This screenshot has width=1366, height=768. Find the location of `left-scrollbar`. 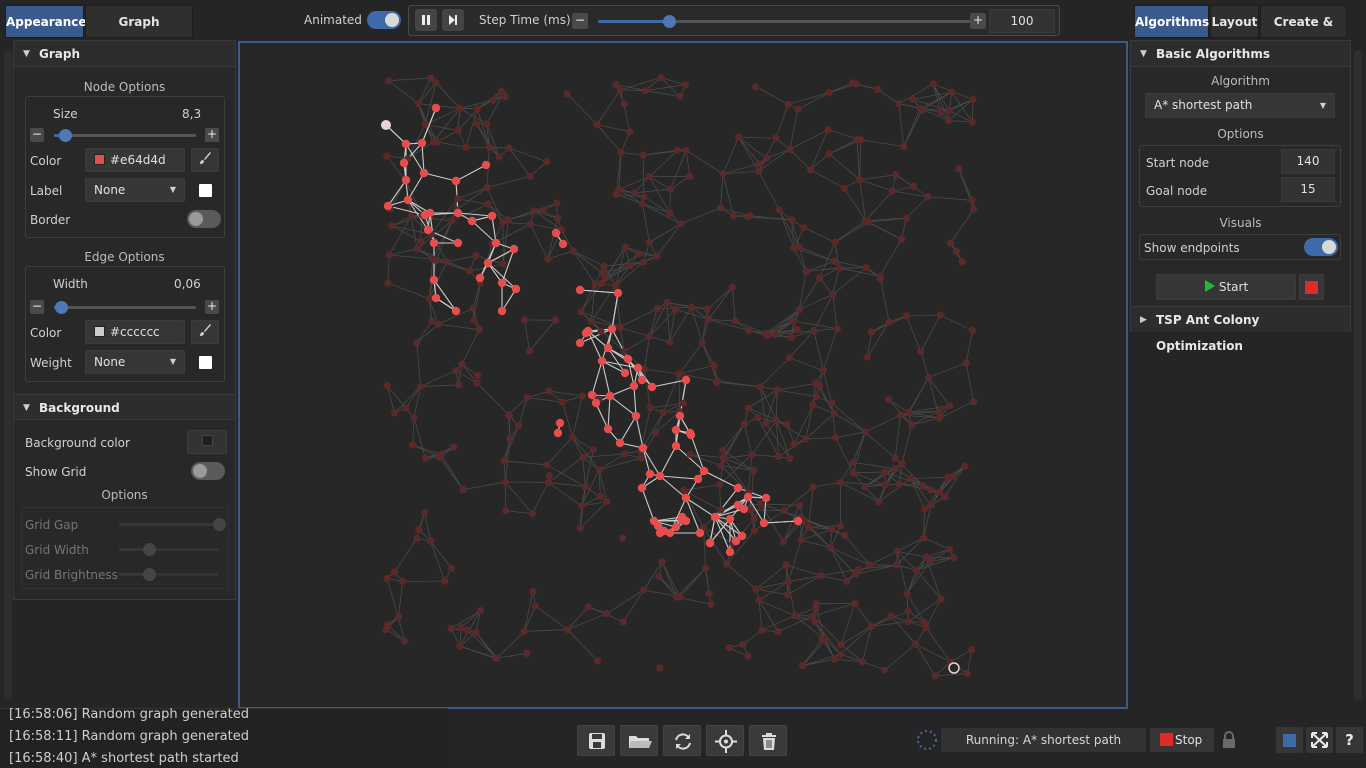

left-scrollbar is located at coordinates (8, 375).